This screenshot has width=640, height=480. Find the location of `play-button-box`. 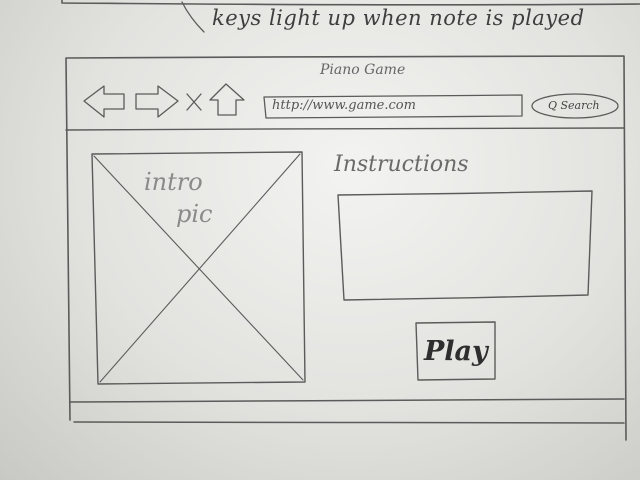

play-button-box is located at coordinates (455, 351).